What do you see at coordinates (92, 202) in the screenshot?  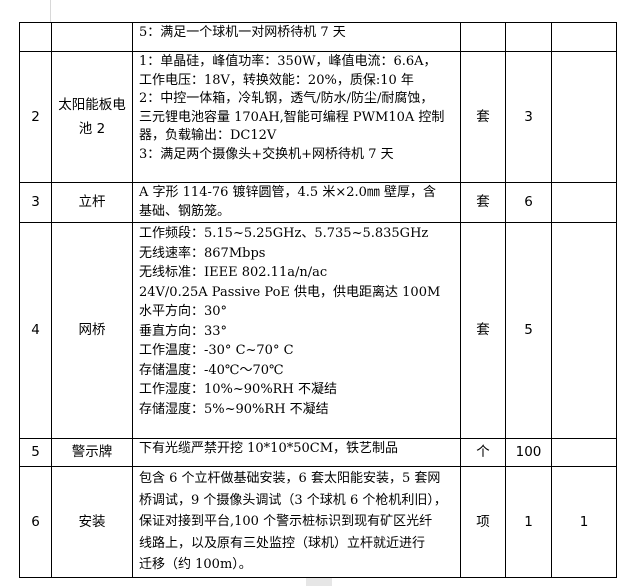 I see `item-name: 立杆` at bounding box center [92, 202].